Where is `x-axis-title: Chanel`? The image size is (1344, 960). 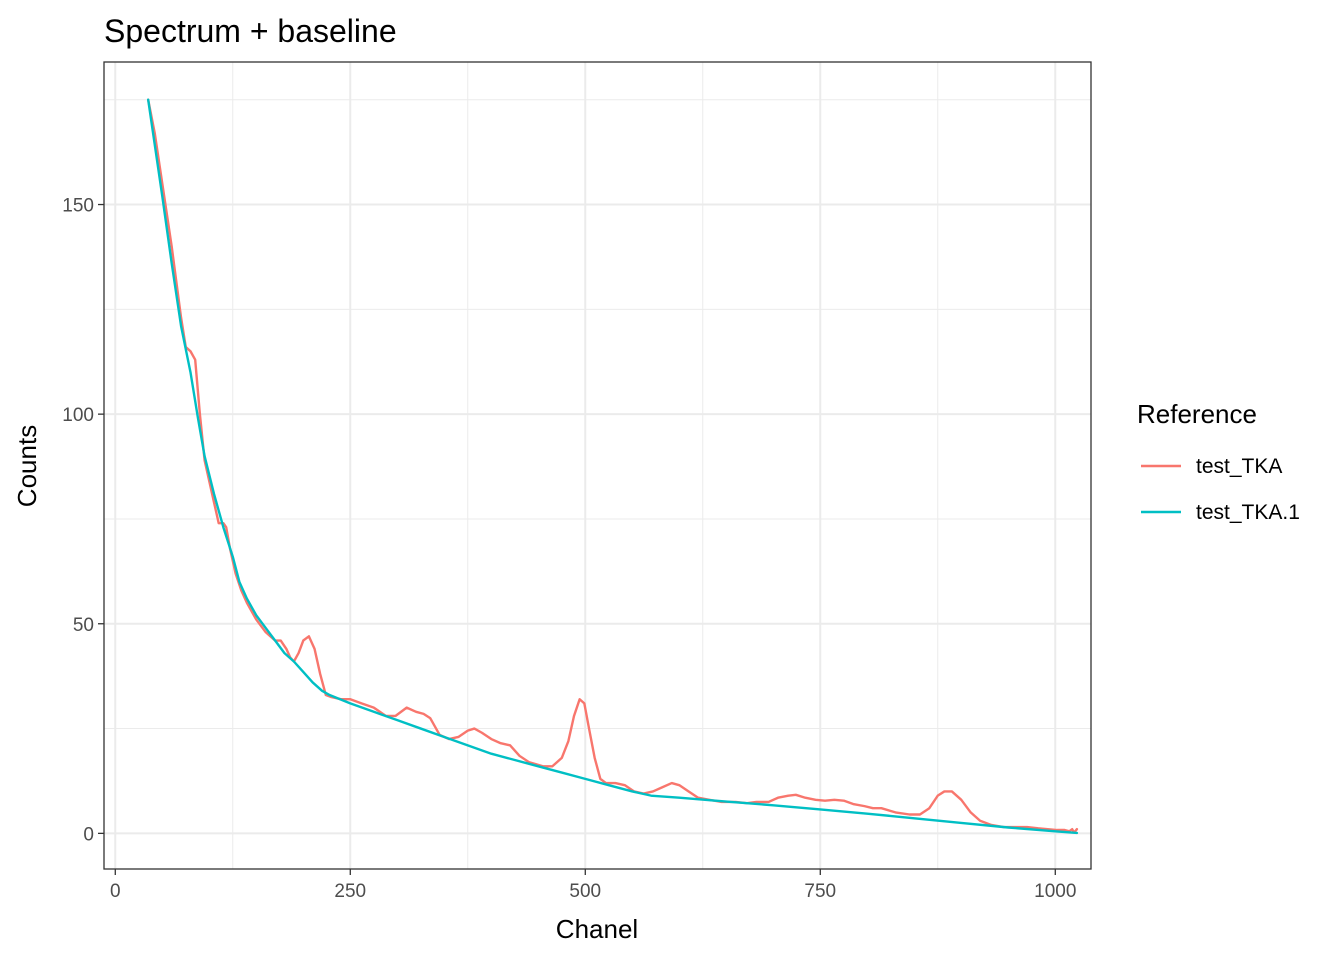 x-axis-title: Chanel is located at coordinates (597, 929).